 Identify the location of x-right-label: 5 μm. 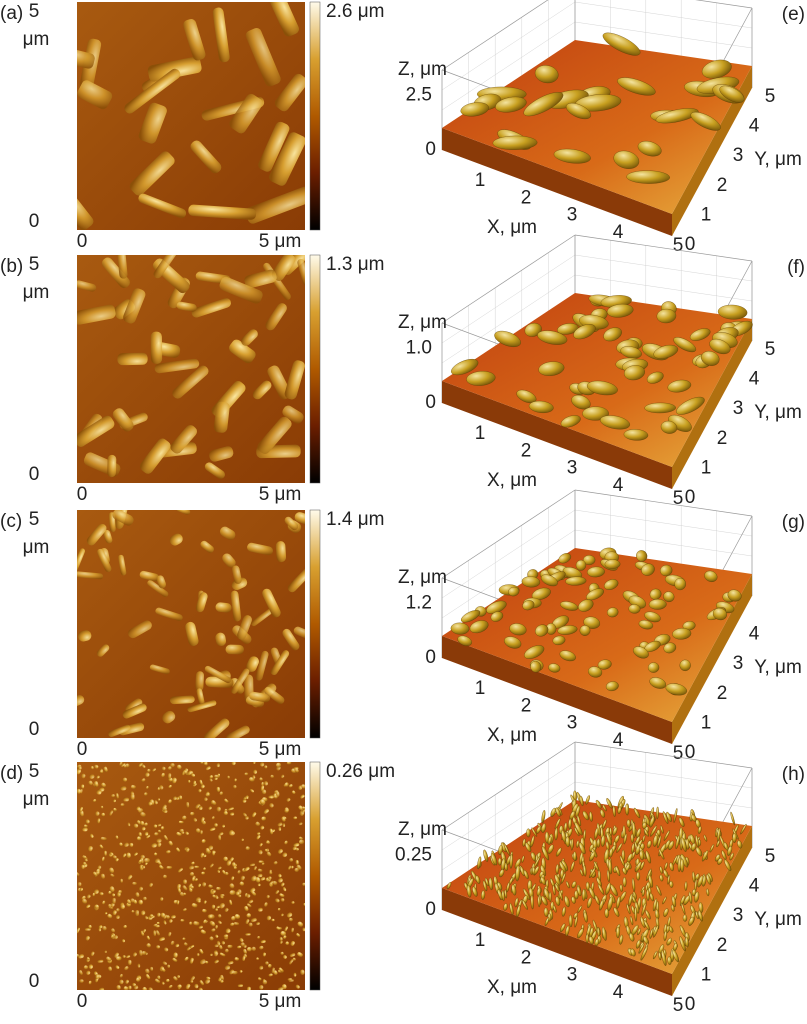
(280, 1001).